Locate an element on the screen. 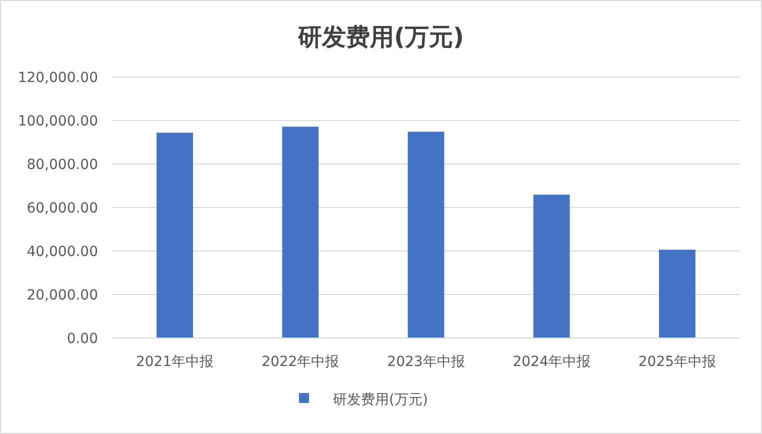  y-tick-label: 120,000.00 is located at coordinates (58, 78).